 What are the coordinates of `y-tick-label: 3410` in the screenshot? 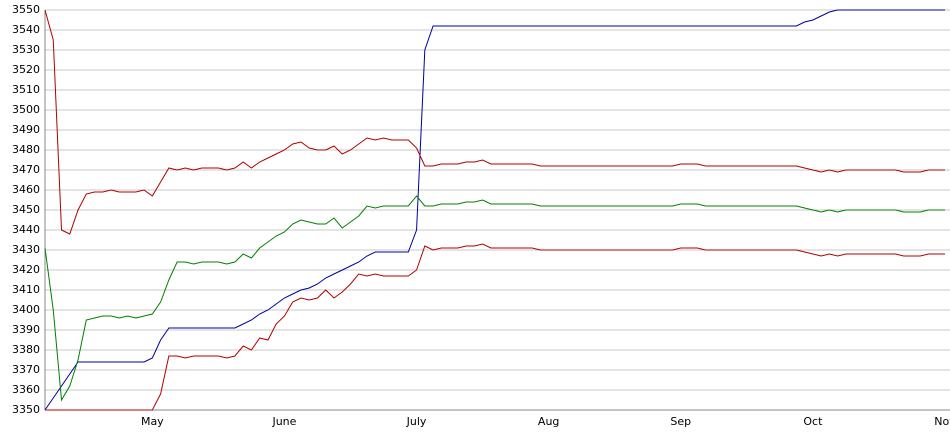 It's located at (26, 289).